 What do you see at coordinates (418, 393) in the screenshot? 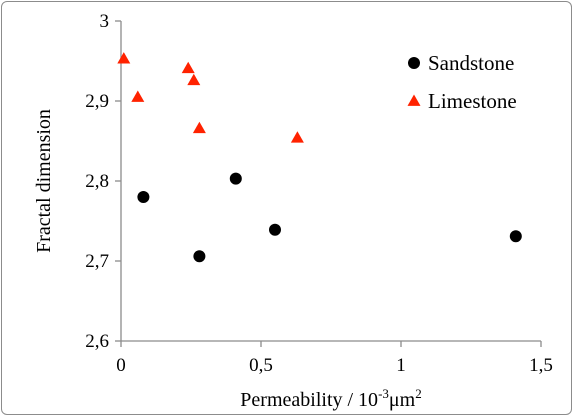
I see `x-axis-label-unit-exponent: 2` at bounding box center [418, 393].